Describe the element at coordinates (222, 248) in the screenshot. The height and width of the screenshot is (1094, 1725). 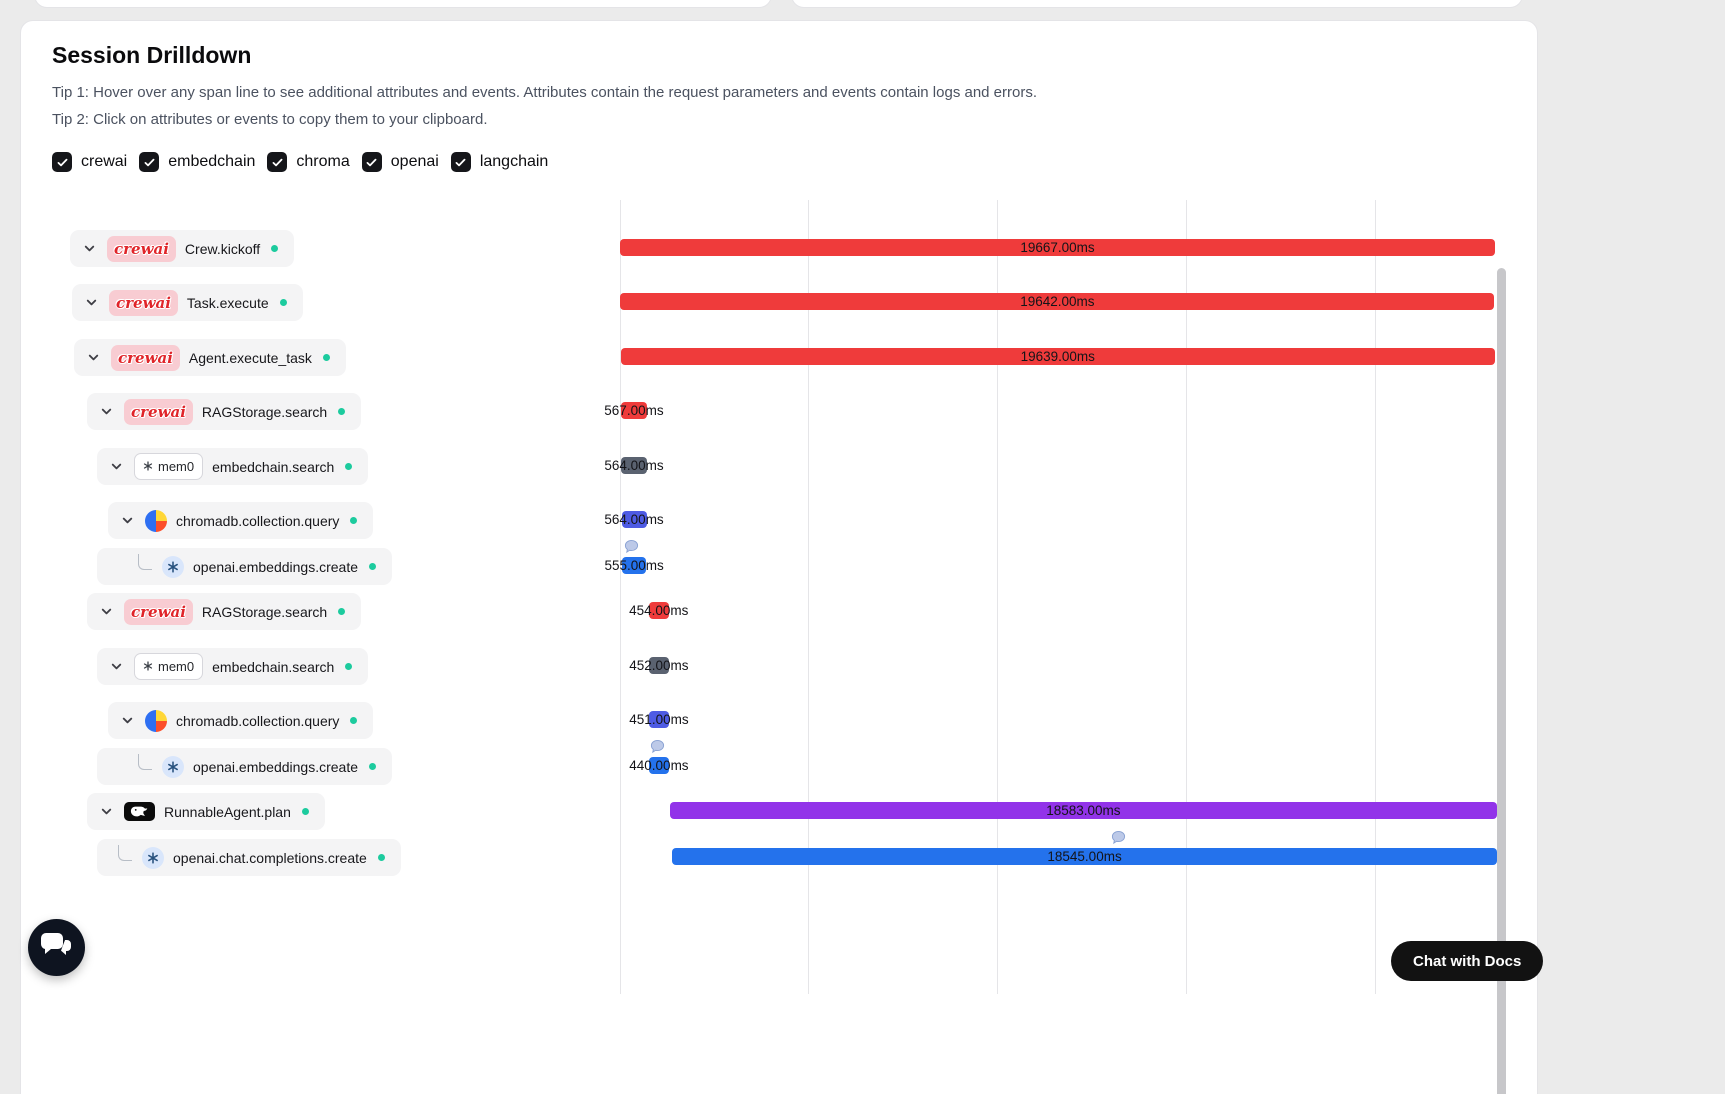
I see `span-name: Crew.kickoff` at that location.